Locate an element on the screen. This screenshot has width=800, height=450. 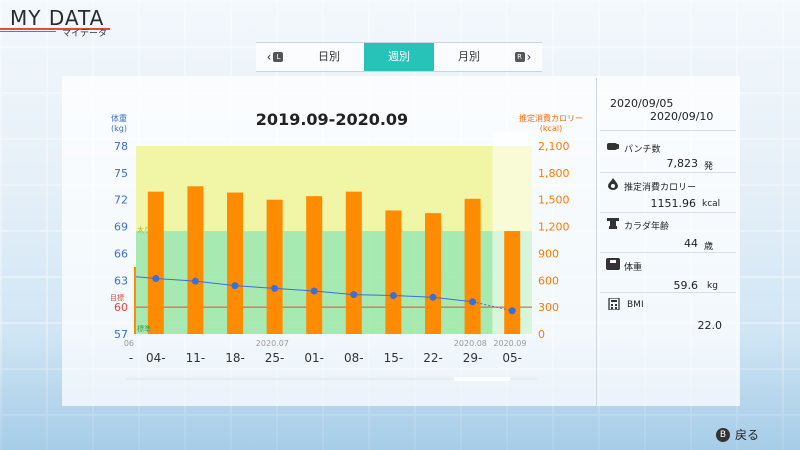
x-tick-label: 15- is located at coordinates (394, 358).